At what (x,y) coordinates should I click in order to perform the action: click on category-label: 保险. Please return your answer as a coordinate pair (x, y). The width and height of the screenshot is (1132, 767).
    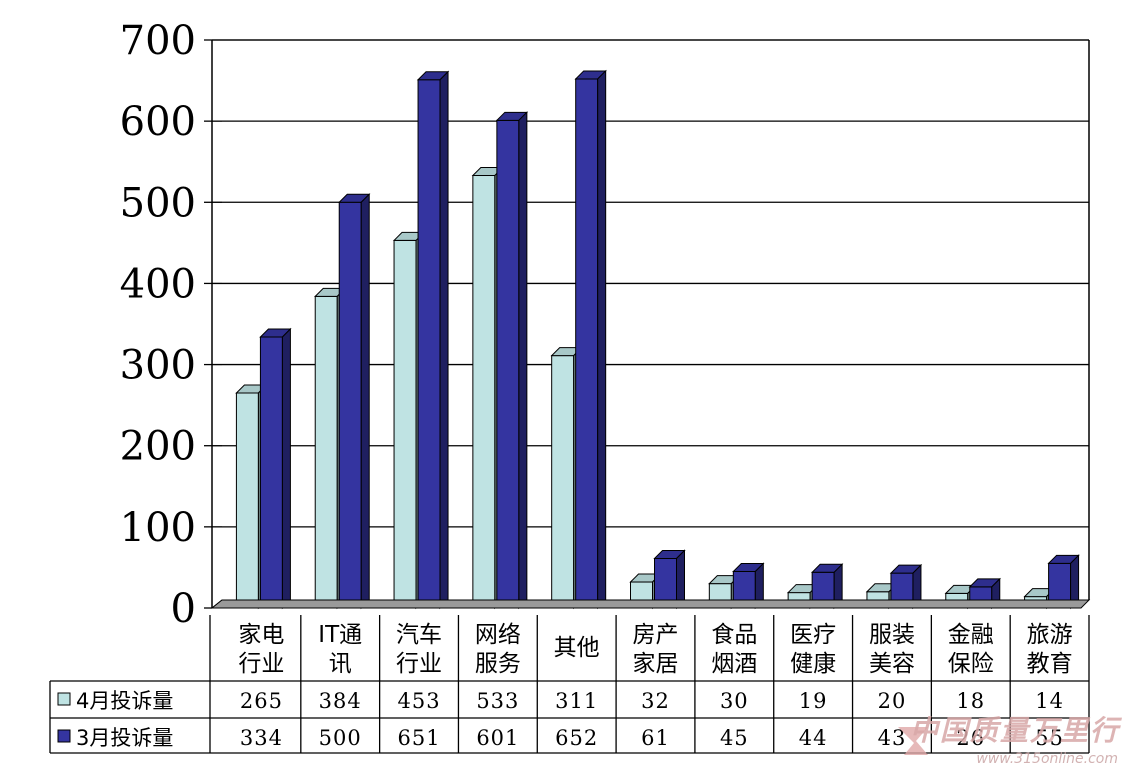
    Looking at the image, I should click on (971, 664).